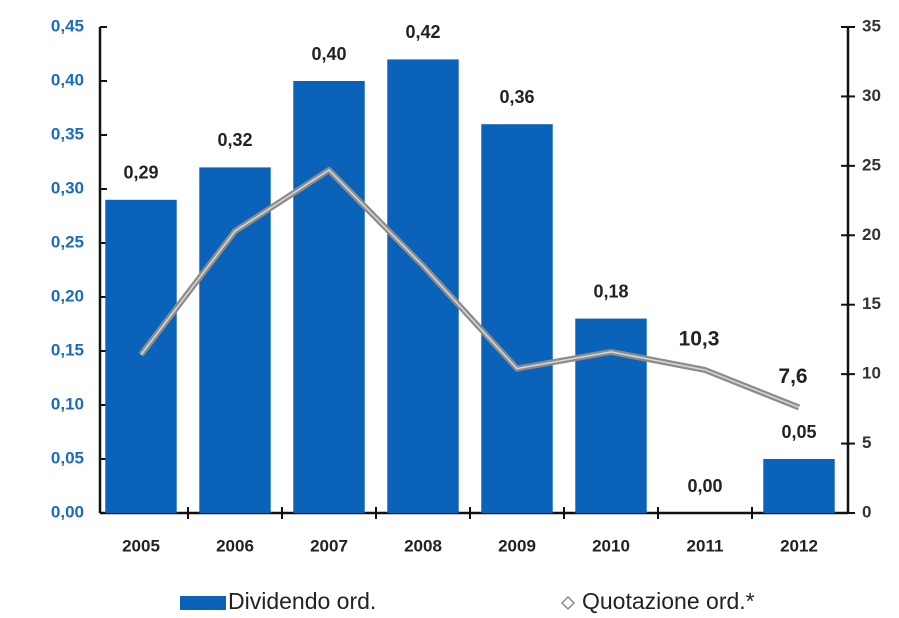 The height and width of the screenshot is (618, 899). I want to click on data-label: 0,42, so click(422, 32).